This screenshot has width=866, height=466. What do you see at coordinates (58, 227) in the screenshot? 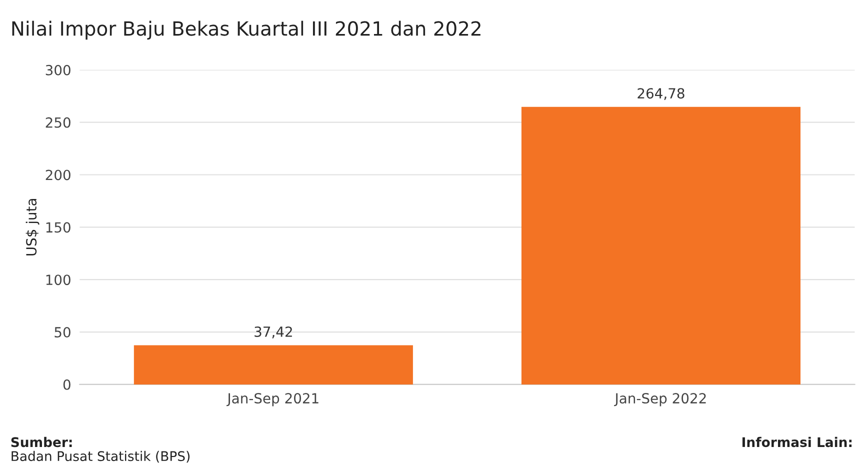
I see `y-tick-label: 150` at bounding box center [58, 227].